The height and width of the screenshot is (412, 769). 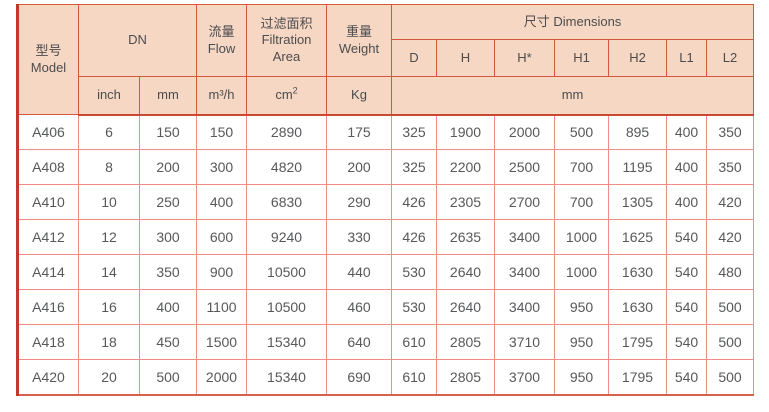 What do you see at coordinates (221, 272) in the screenshot?
I see `cell-flow: 900` at bounding box center [221, 272].